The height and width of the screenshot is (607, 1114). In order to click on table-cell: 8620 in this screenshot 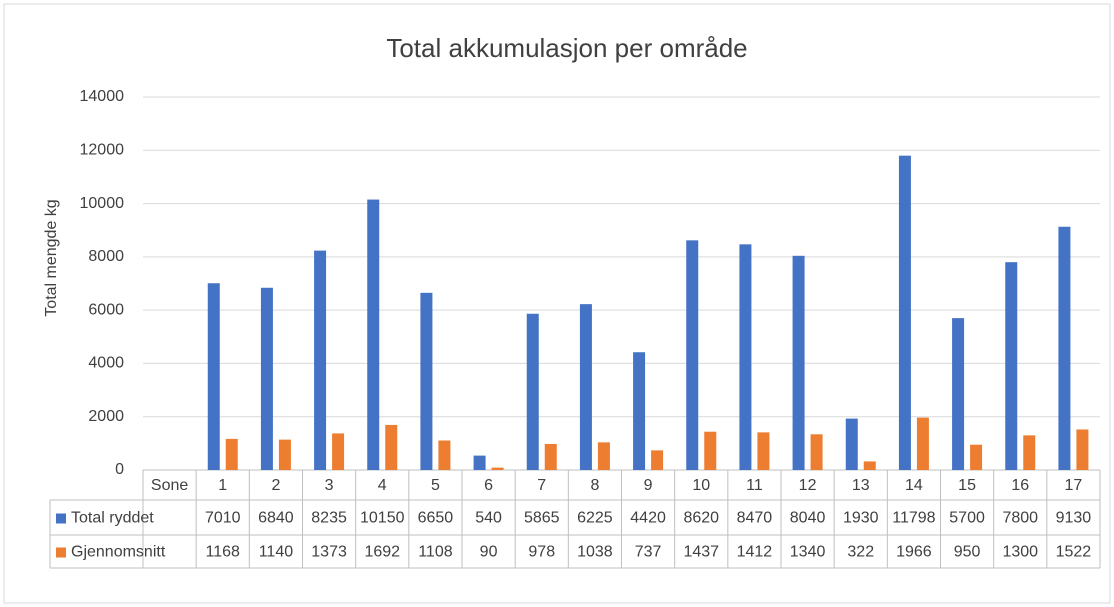, I will do `click(701, 518)`.